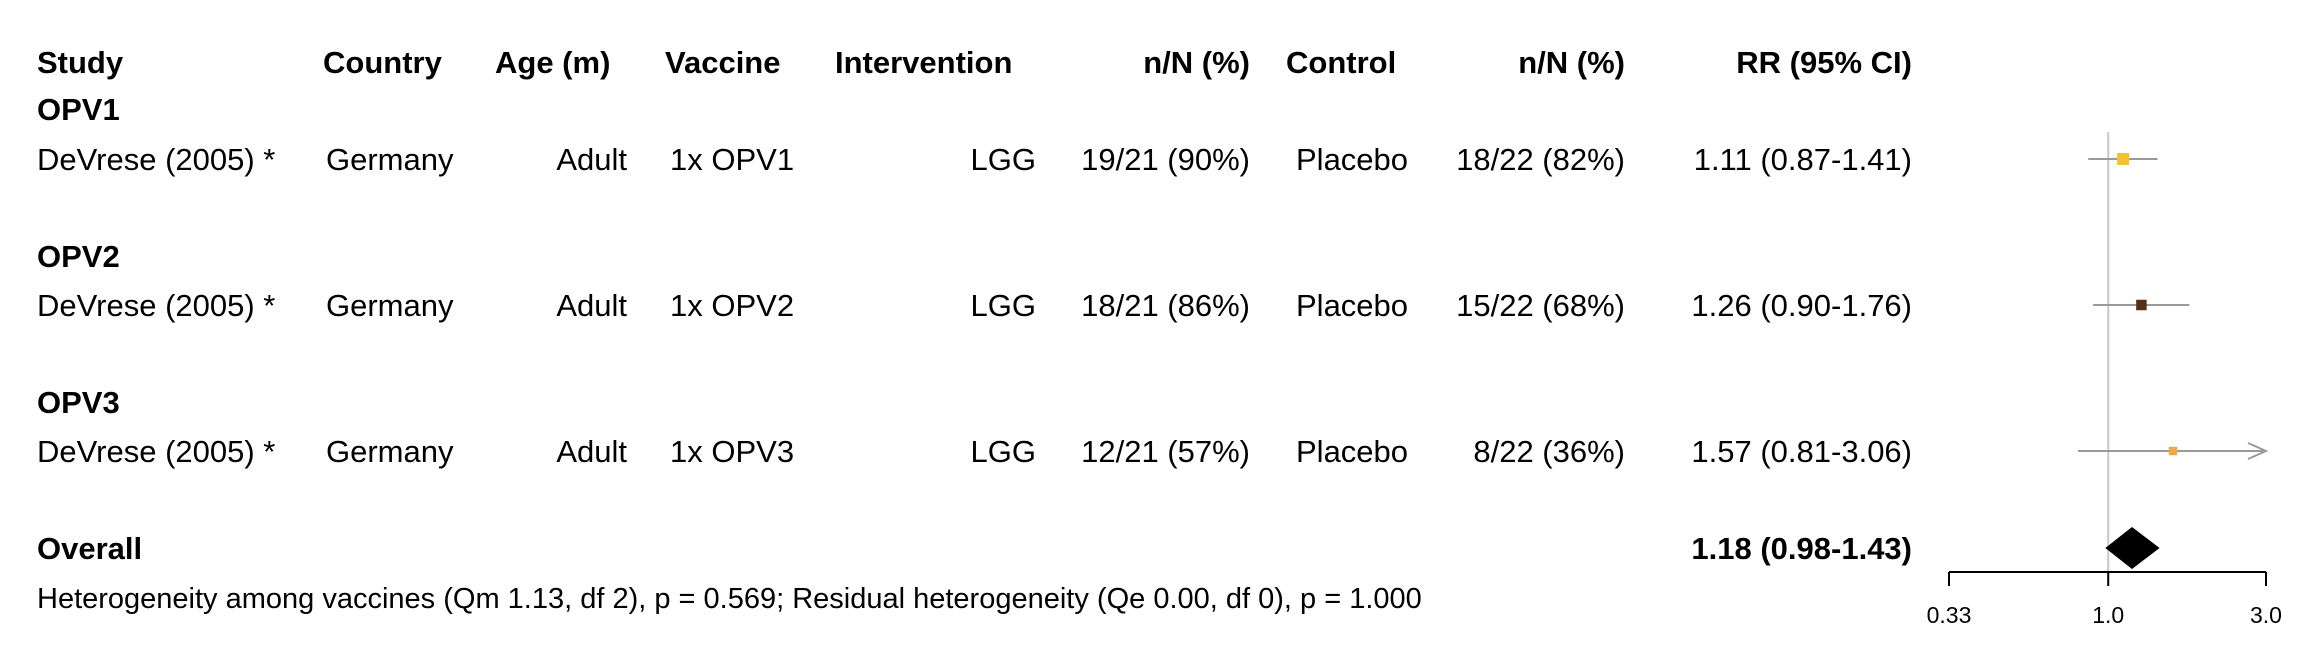 Image resolution: width=2304 pixels, height=672 pixels. What do you see at coordinates (1824, 62) in the screenshot?
I see `header-rr: RR (95% CI)` at bounding box center [1824, 62].